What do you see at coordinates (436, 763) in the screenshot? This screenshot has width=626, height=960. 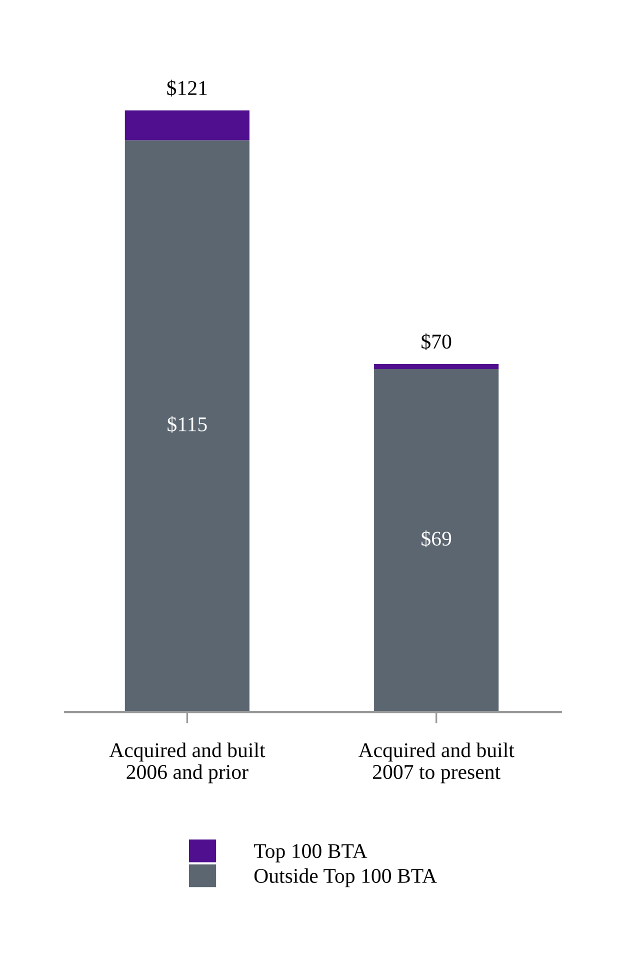 I see `x-tick-label: Acquired and built 2007 to present` at bounding box center [436, 763].